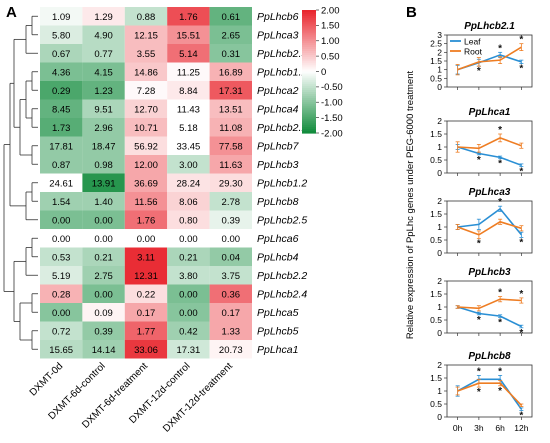 The image size is (550, 443). I want to click on heatmap-cell-value: 0.21, so click(188, 257).